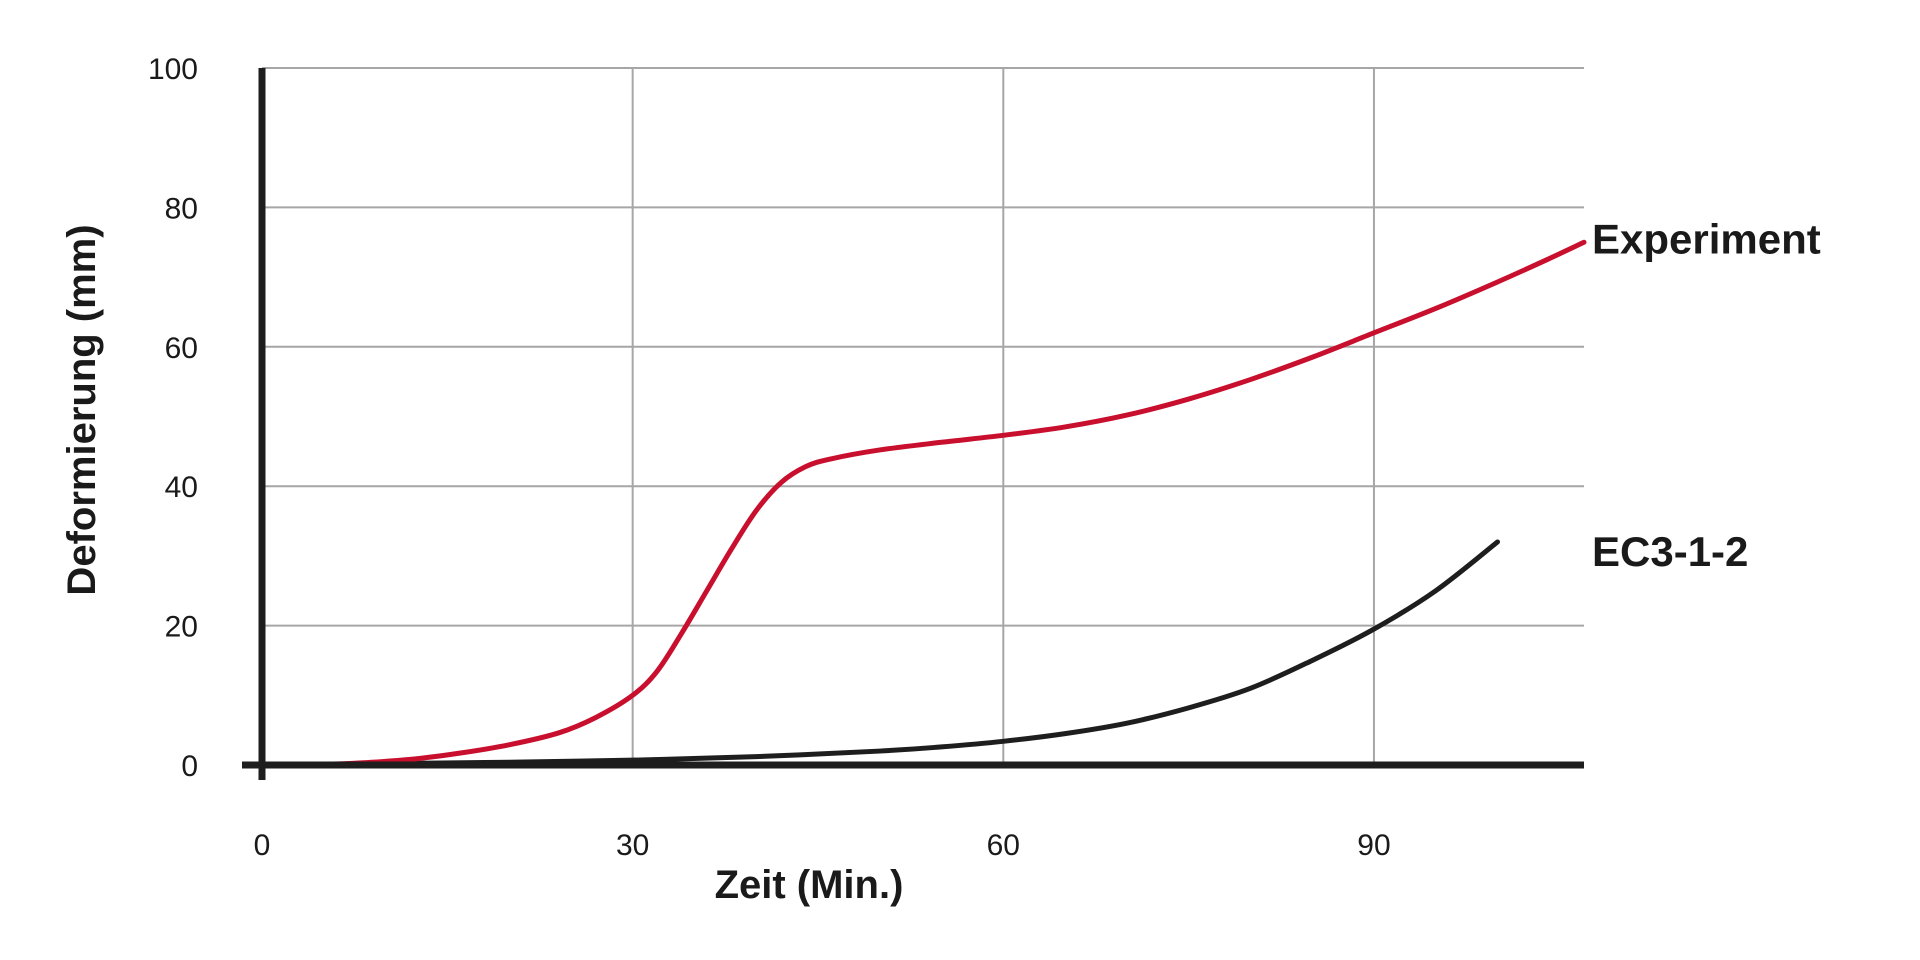  I want to click on x-axis-title: Zeit (Min.), so click(809, 885).